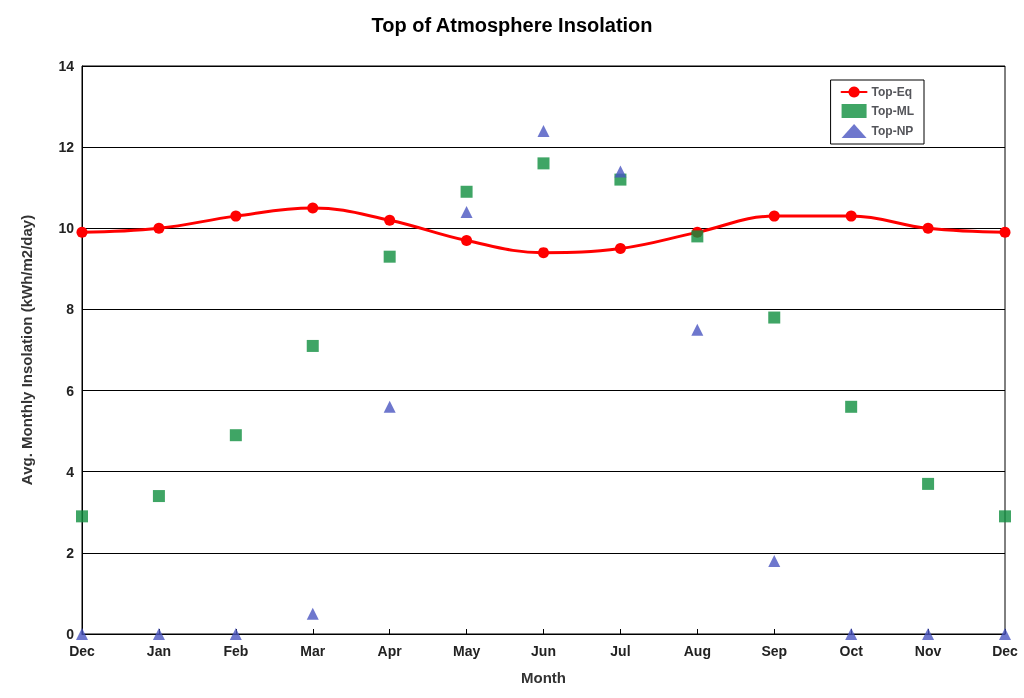  Describe the element at coordinates (158, 651) in the screenshot. I see `x-tick-label: Jan` at that location.